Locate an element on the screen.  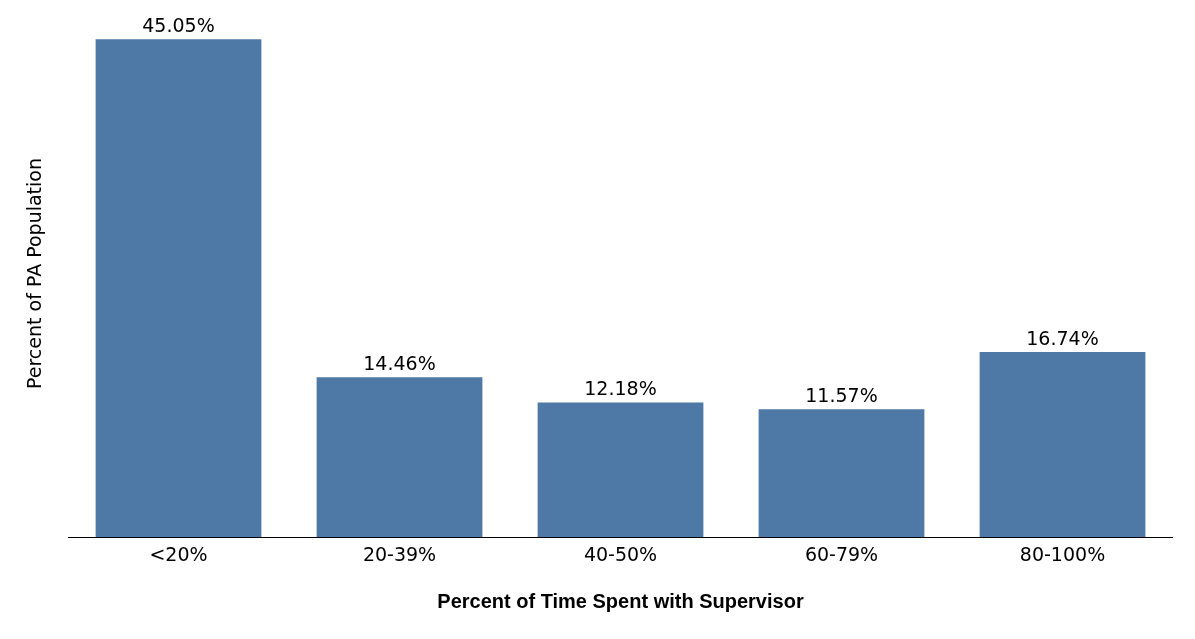
data-label: 14.46% is located at coordinates (399, 363).